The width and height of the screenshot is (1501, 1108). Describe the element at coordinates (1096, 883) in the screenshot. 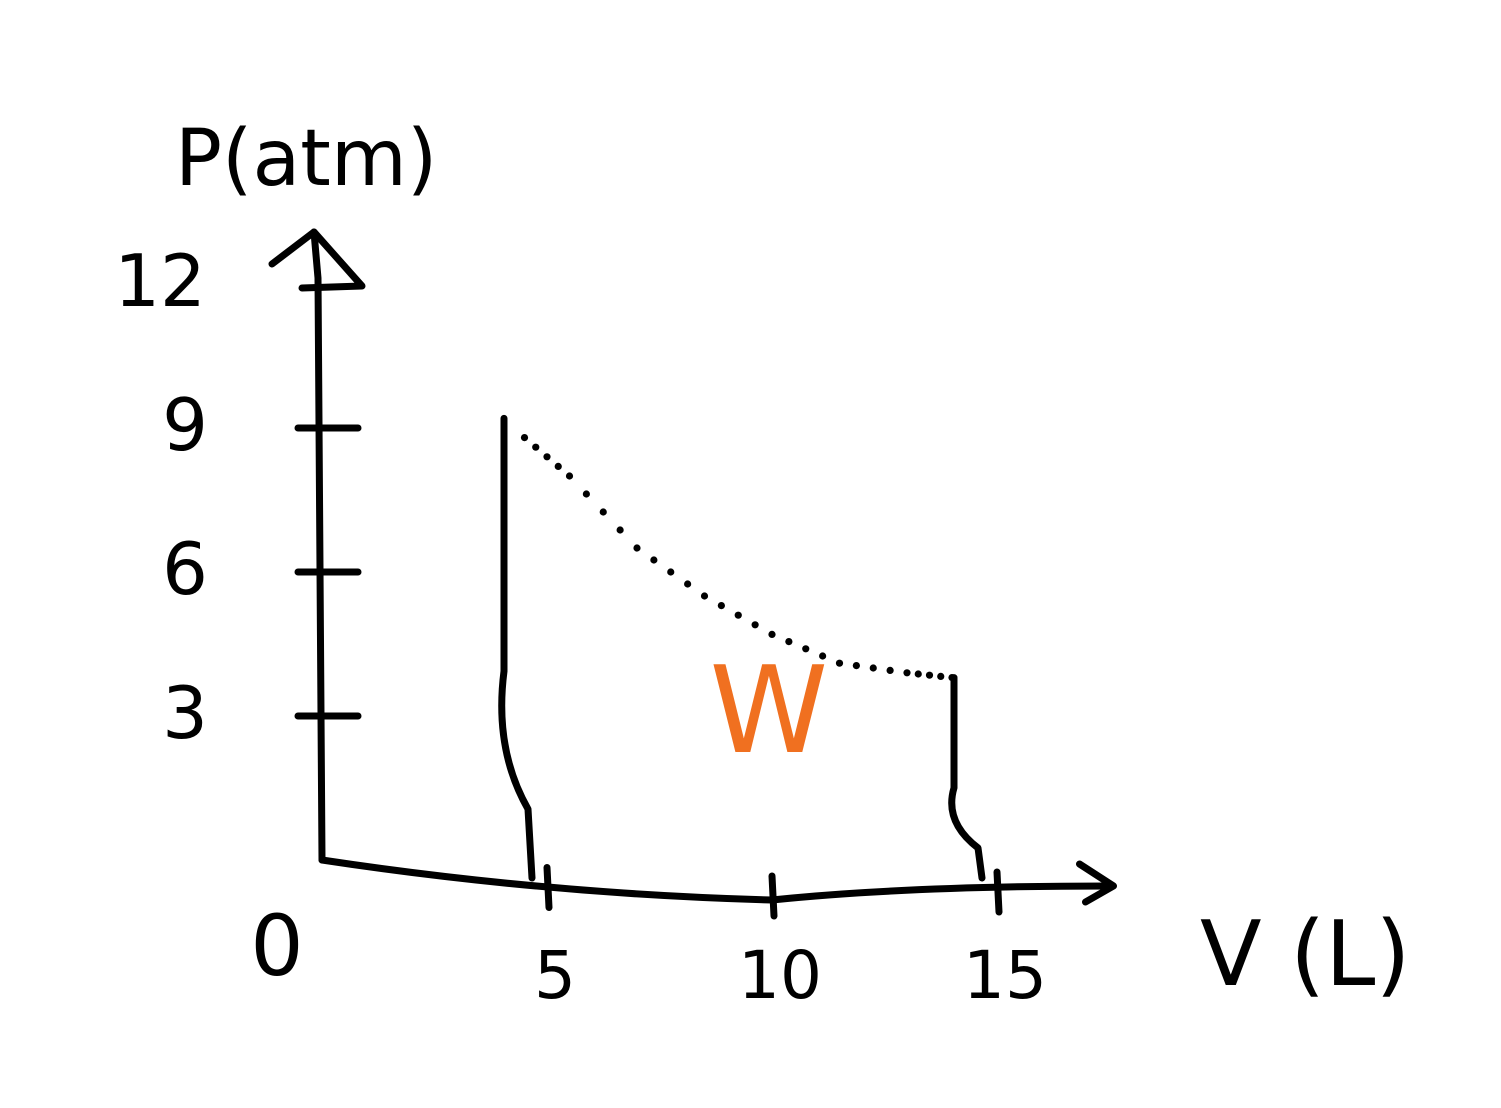

I see `x-axis-arrowhead` at that location.